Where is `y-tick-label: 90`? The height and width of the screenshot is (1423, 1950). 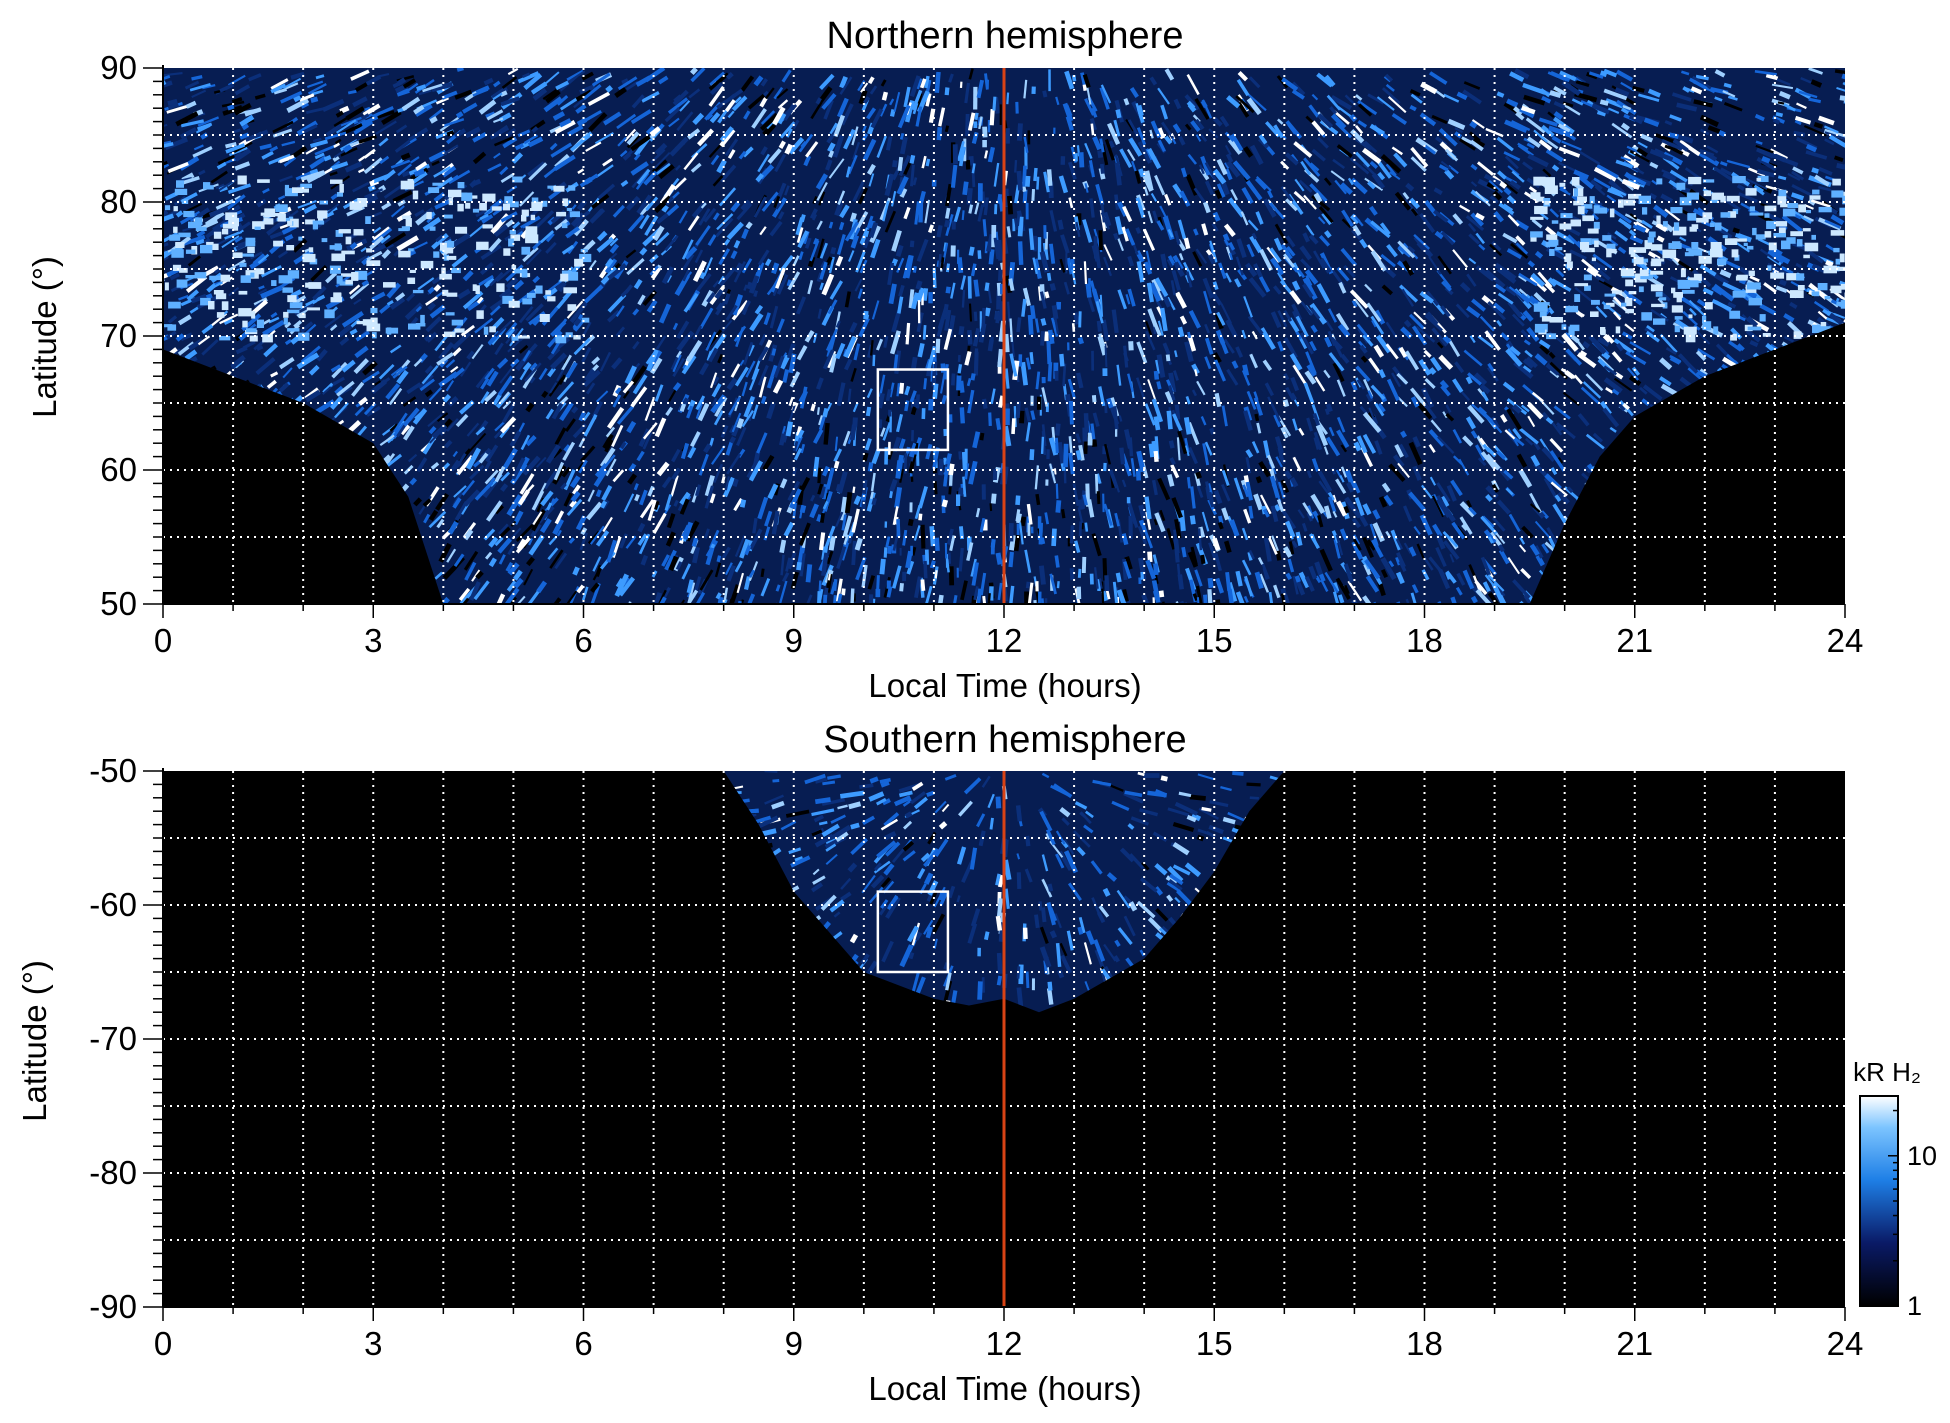 y-tick-label: 90 is located at coordinates (118, 67).